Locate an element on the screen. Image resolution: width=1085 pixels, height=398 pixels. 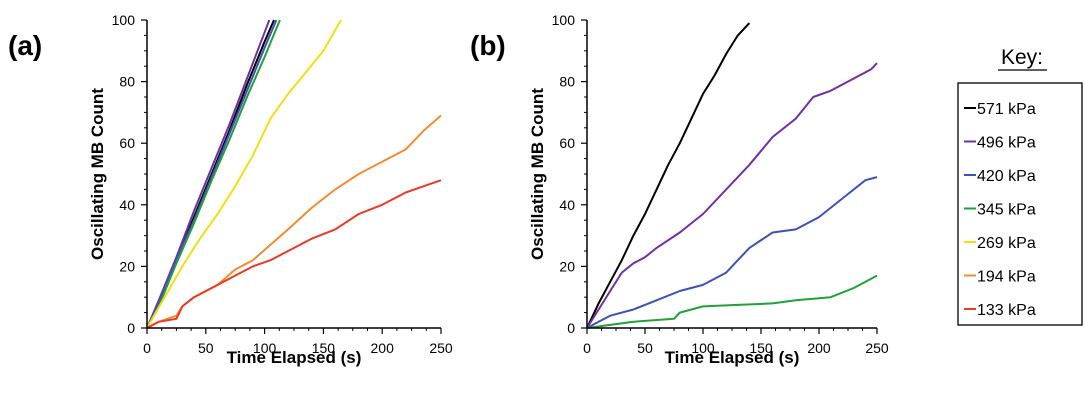
legend-label: 420 kPa is located at coordinates (1006, 176).